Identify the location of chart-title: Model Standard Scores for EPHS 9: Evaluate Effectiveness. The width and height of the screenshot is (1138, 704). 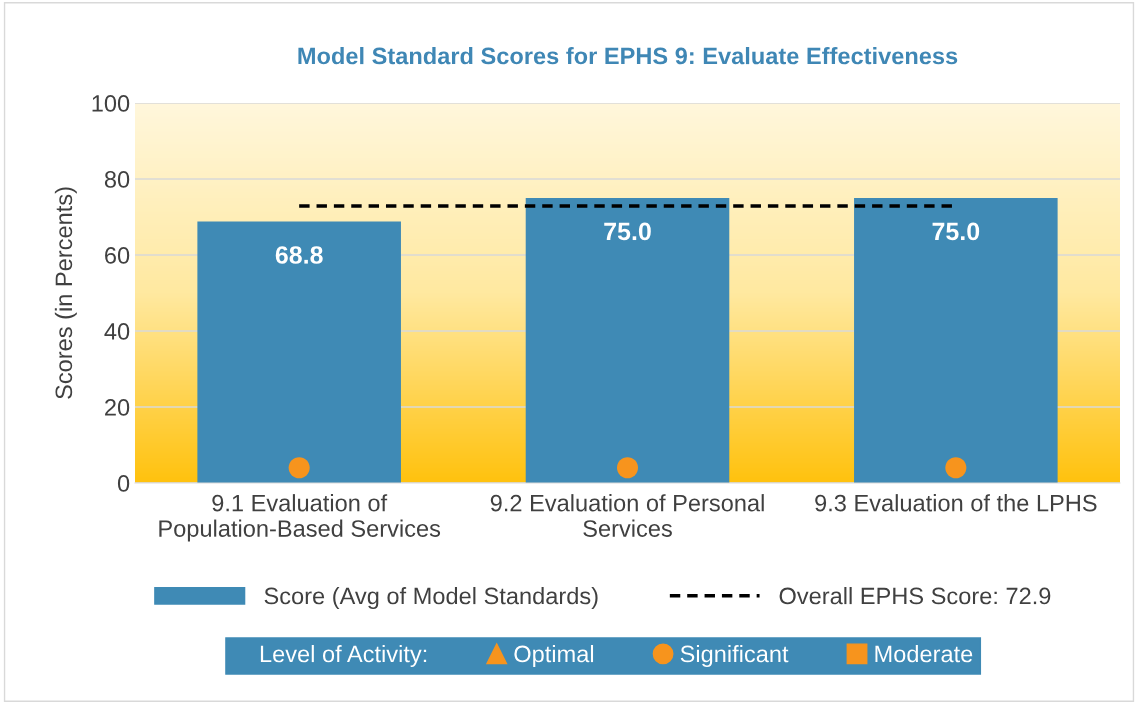
(628, 56).